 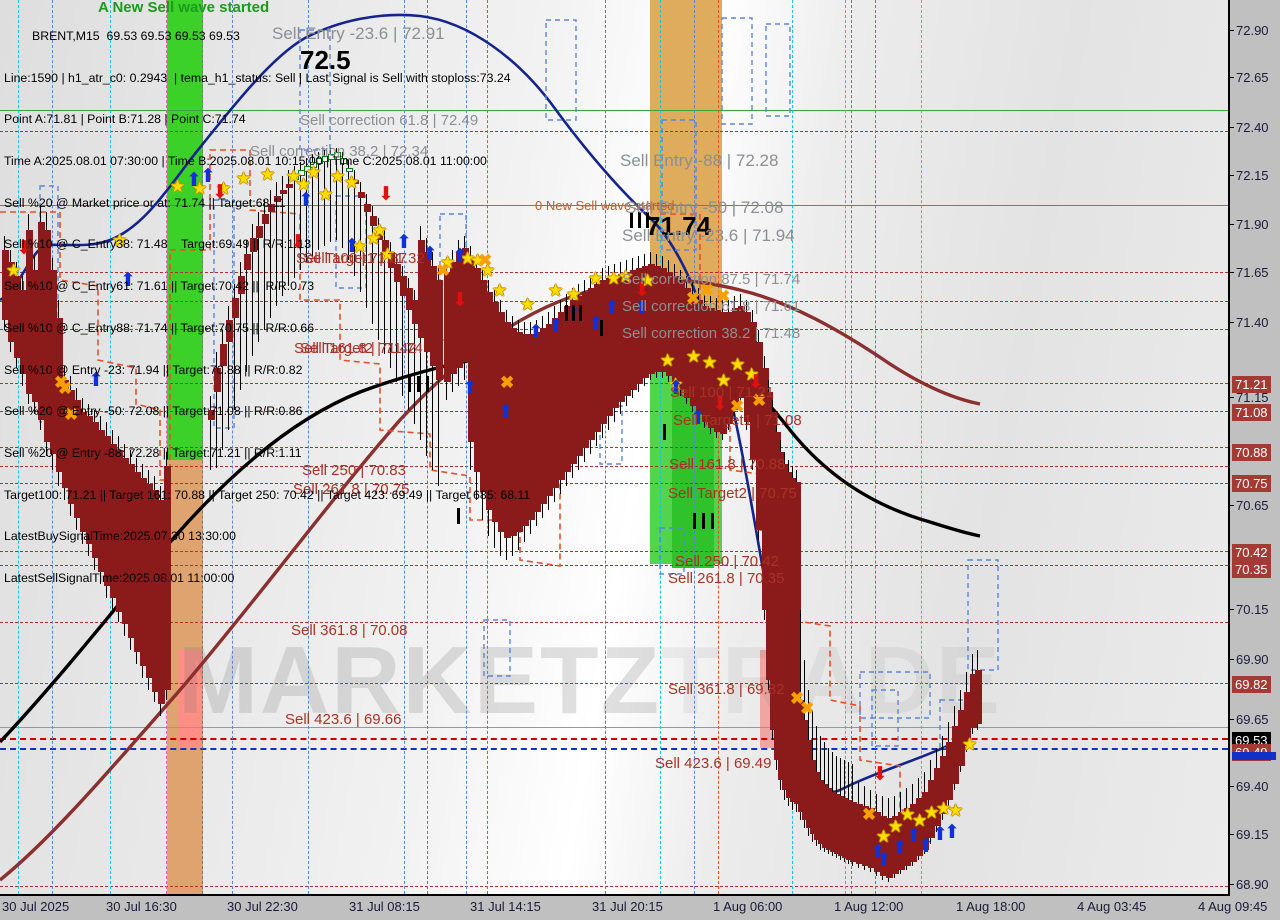 I want to click on price-badge: 70.75, so click(x=1251, y=483).